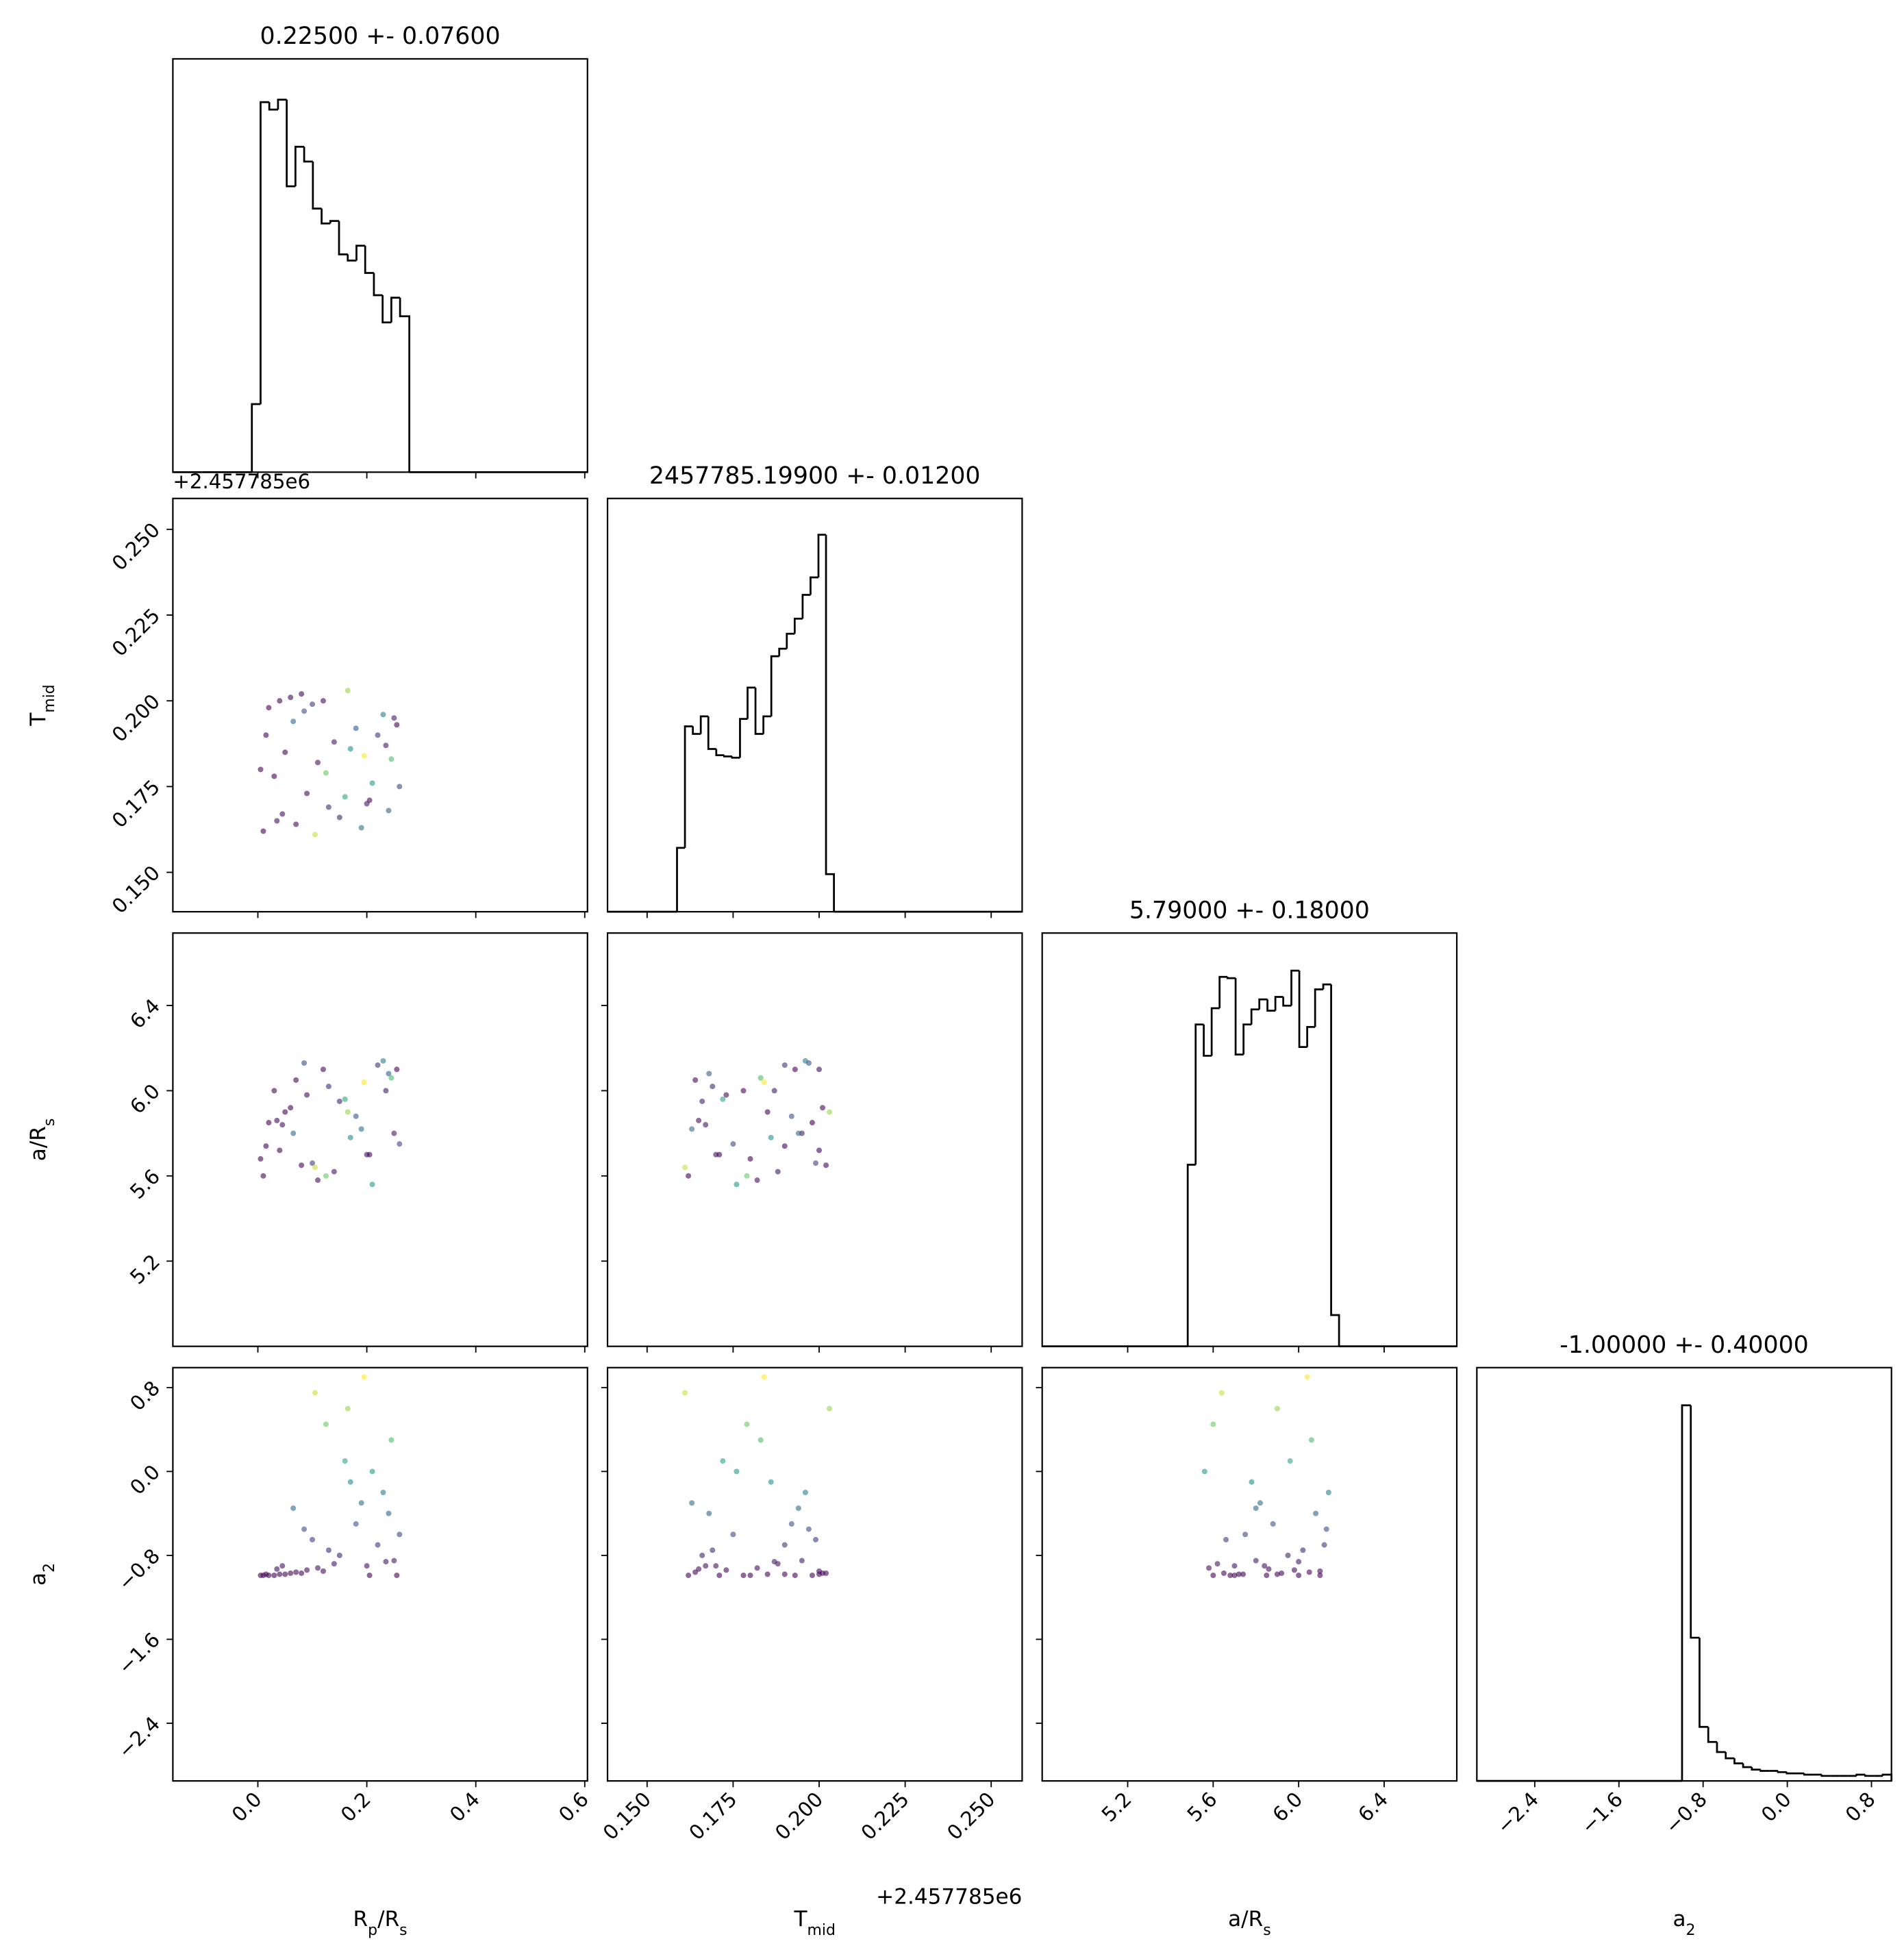 The width and height of the screenshot is (1904, 1950). What do you see at coordinates (970, 1816) in the screenshot?
I see `x-tick-label: 0.250` at bounding box center [970, 1816].